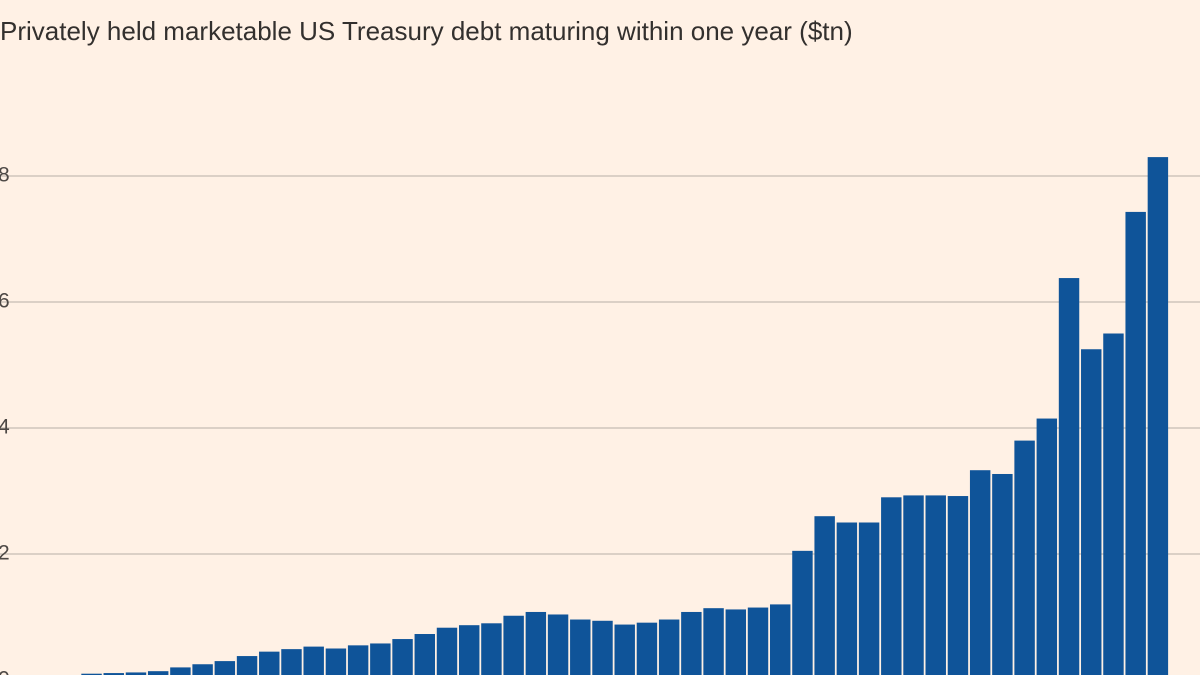 The height and width of the screenshot is (675, 1200). I want to click on y-tick-label: 8, so click(5, 175).